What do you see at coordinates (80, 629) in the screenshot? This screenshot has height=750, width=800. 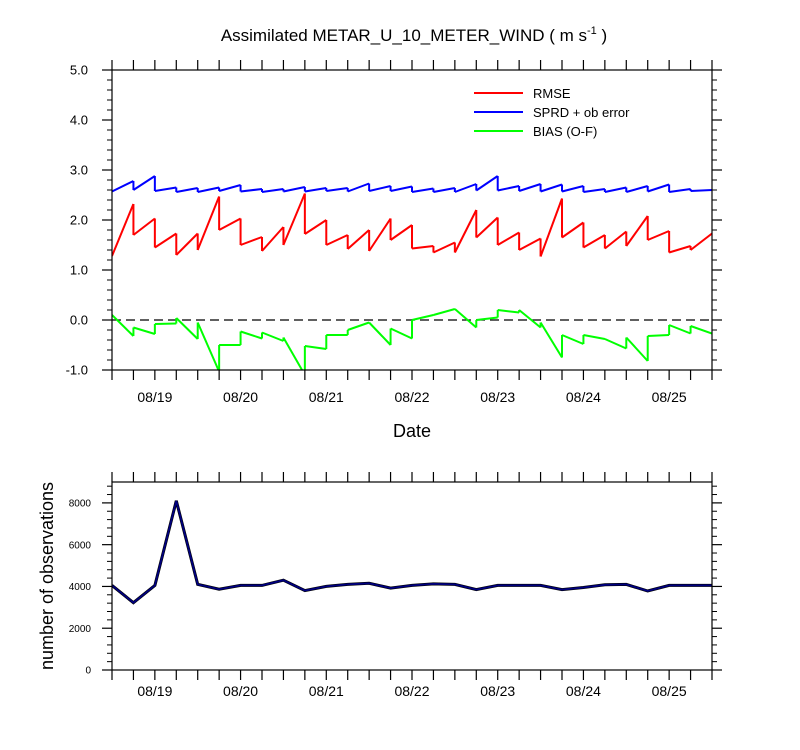 I see `y-tick-label: 2000` at bounding box center [80, 629].